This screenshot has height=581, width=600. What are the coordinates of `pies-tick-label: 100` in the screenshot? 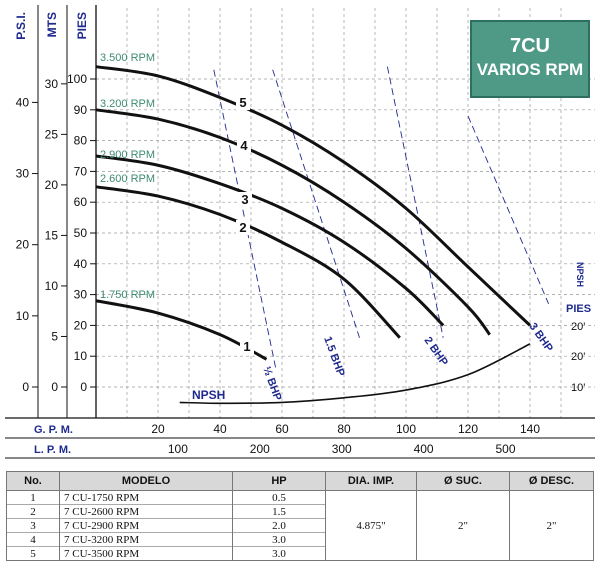 It's located at (77, 79).